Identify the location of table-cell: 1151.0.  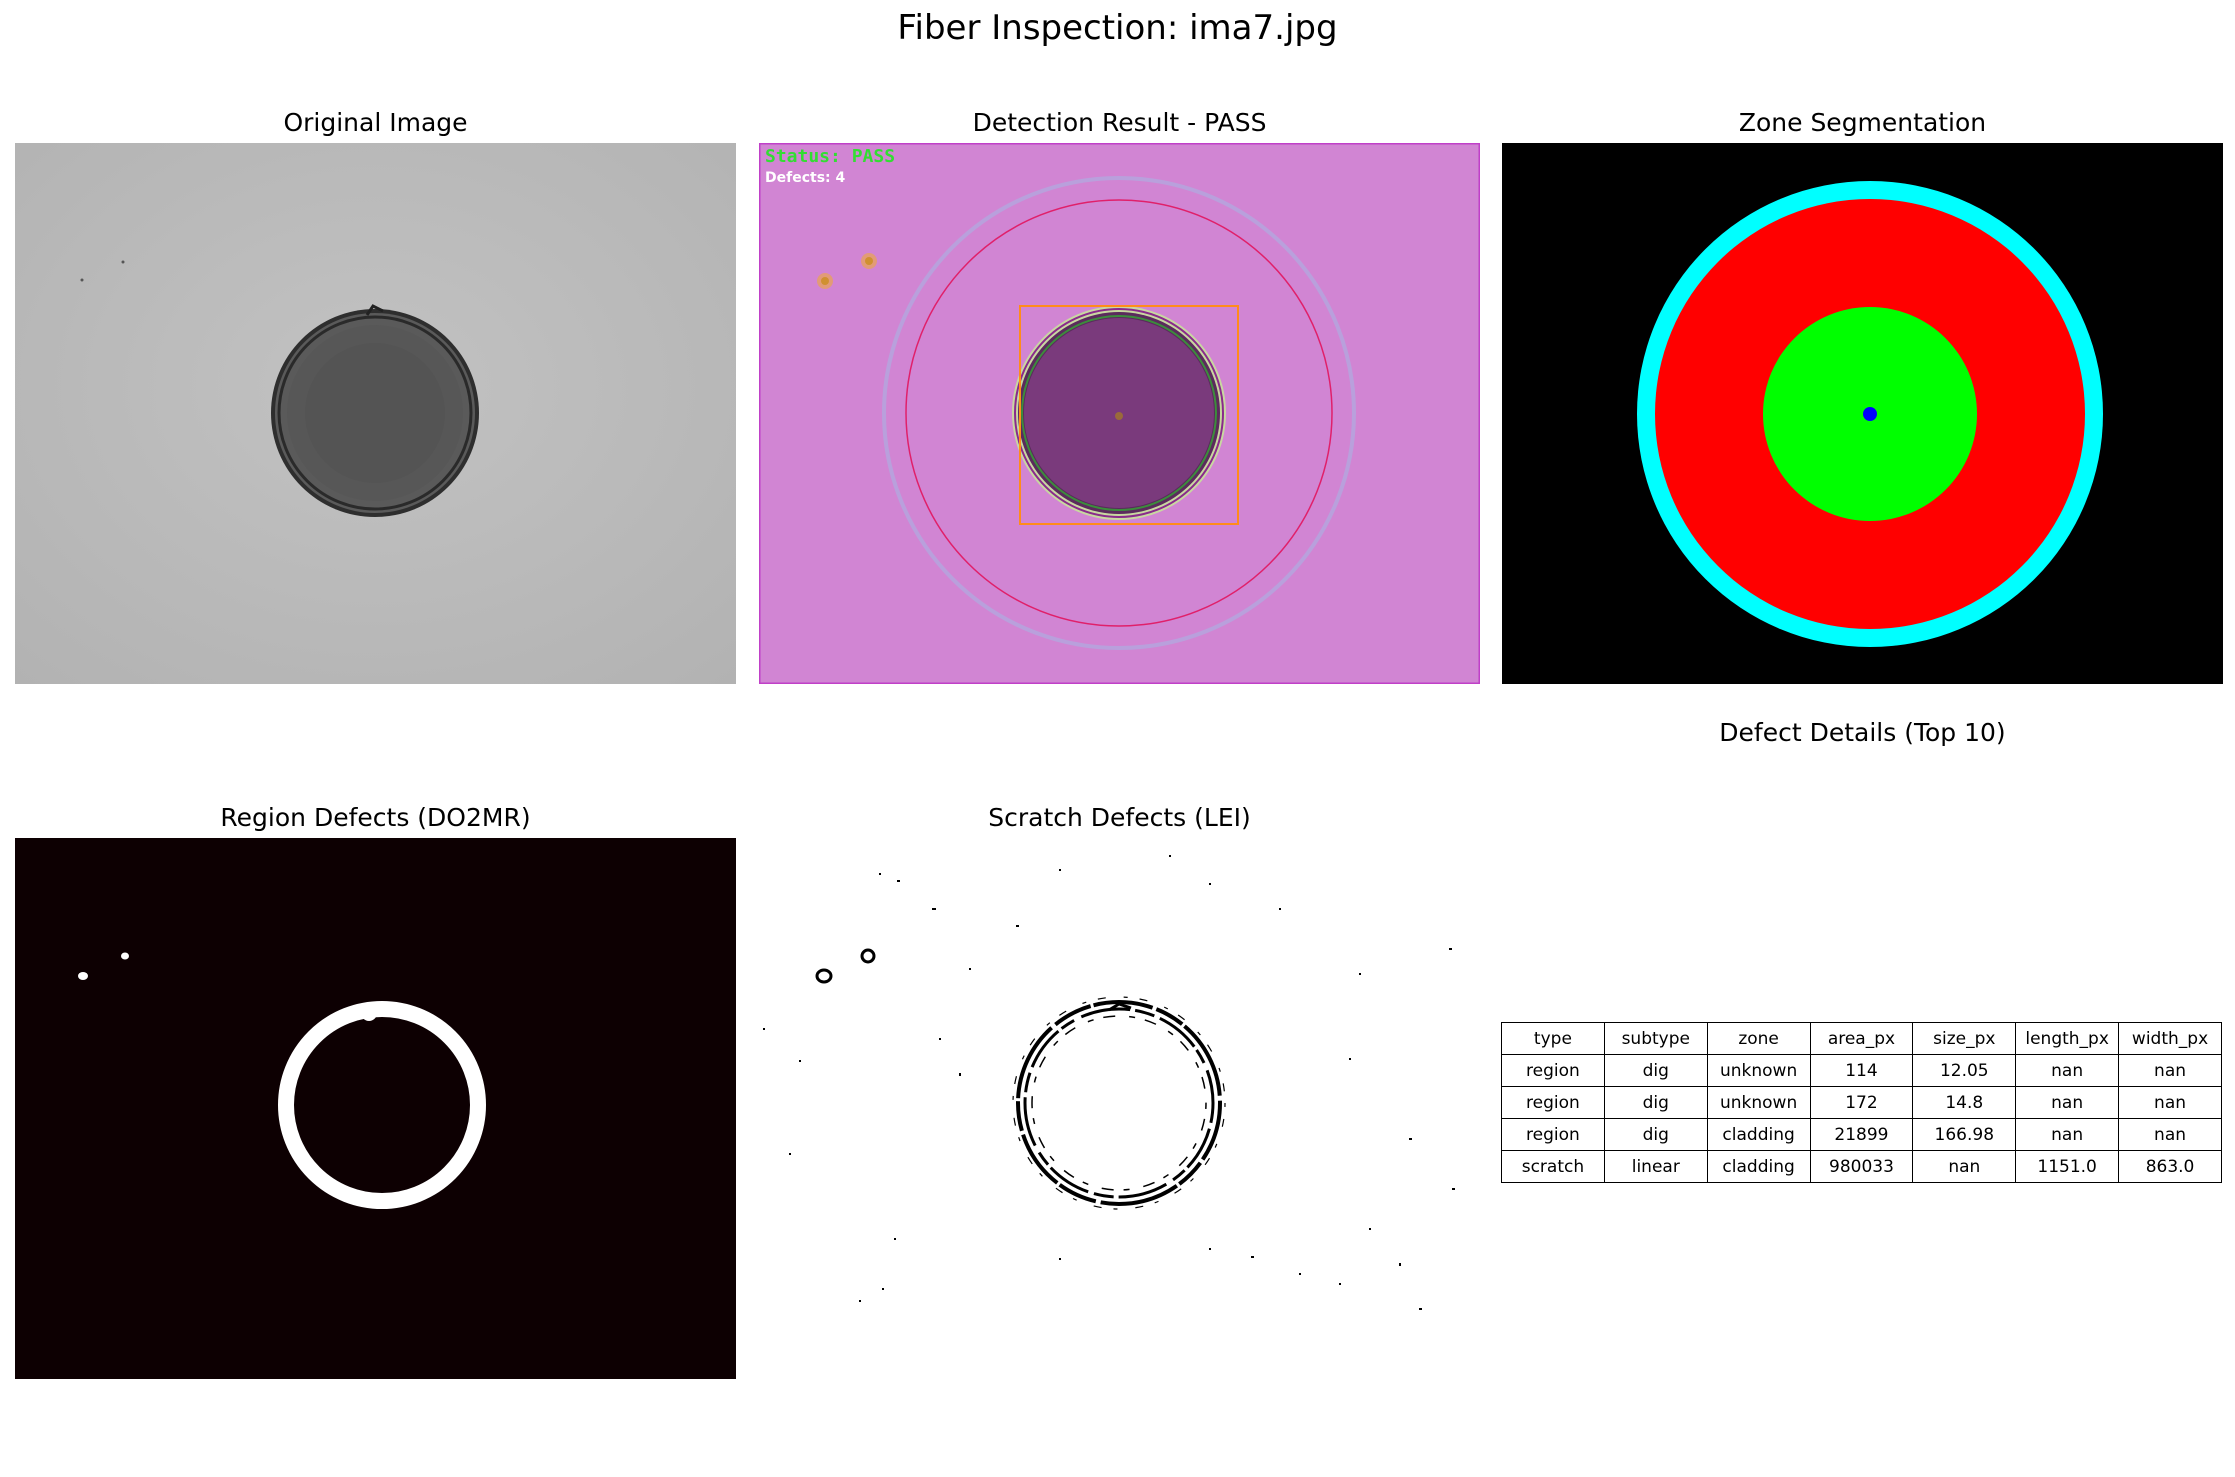
(2067, 1166).